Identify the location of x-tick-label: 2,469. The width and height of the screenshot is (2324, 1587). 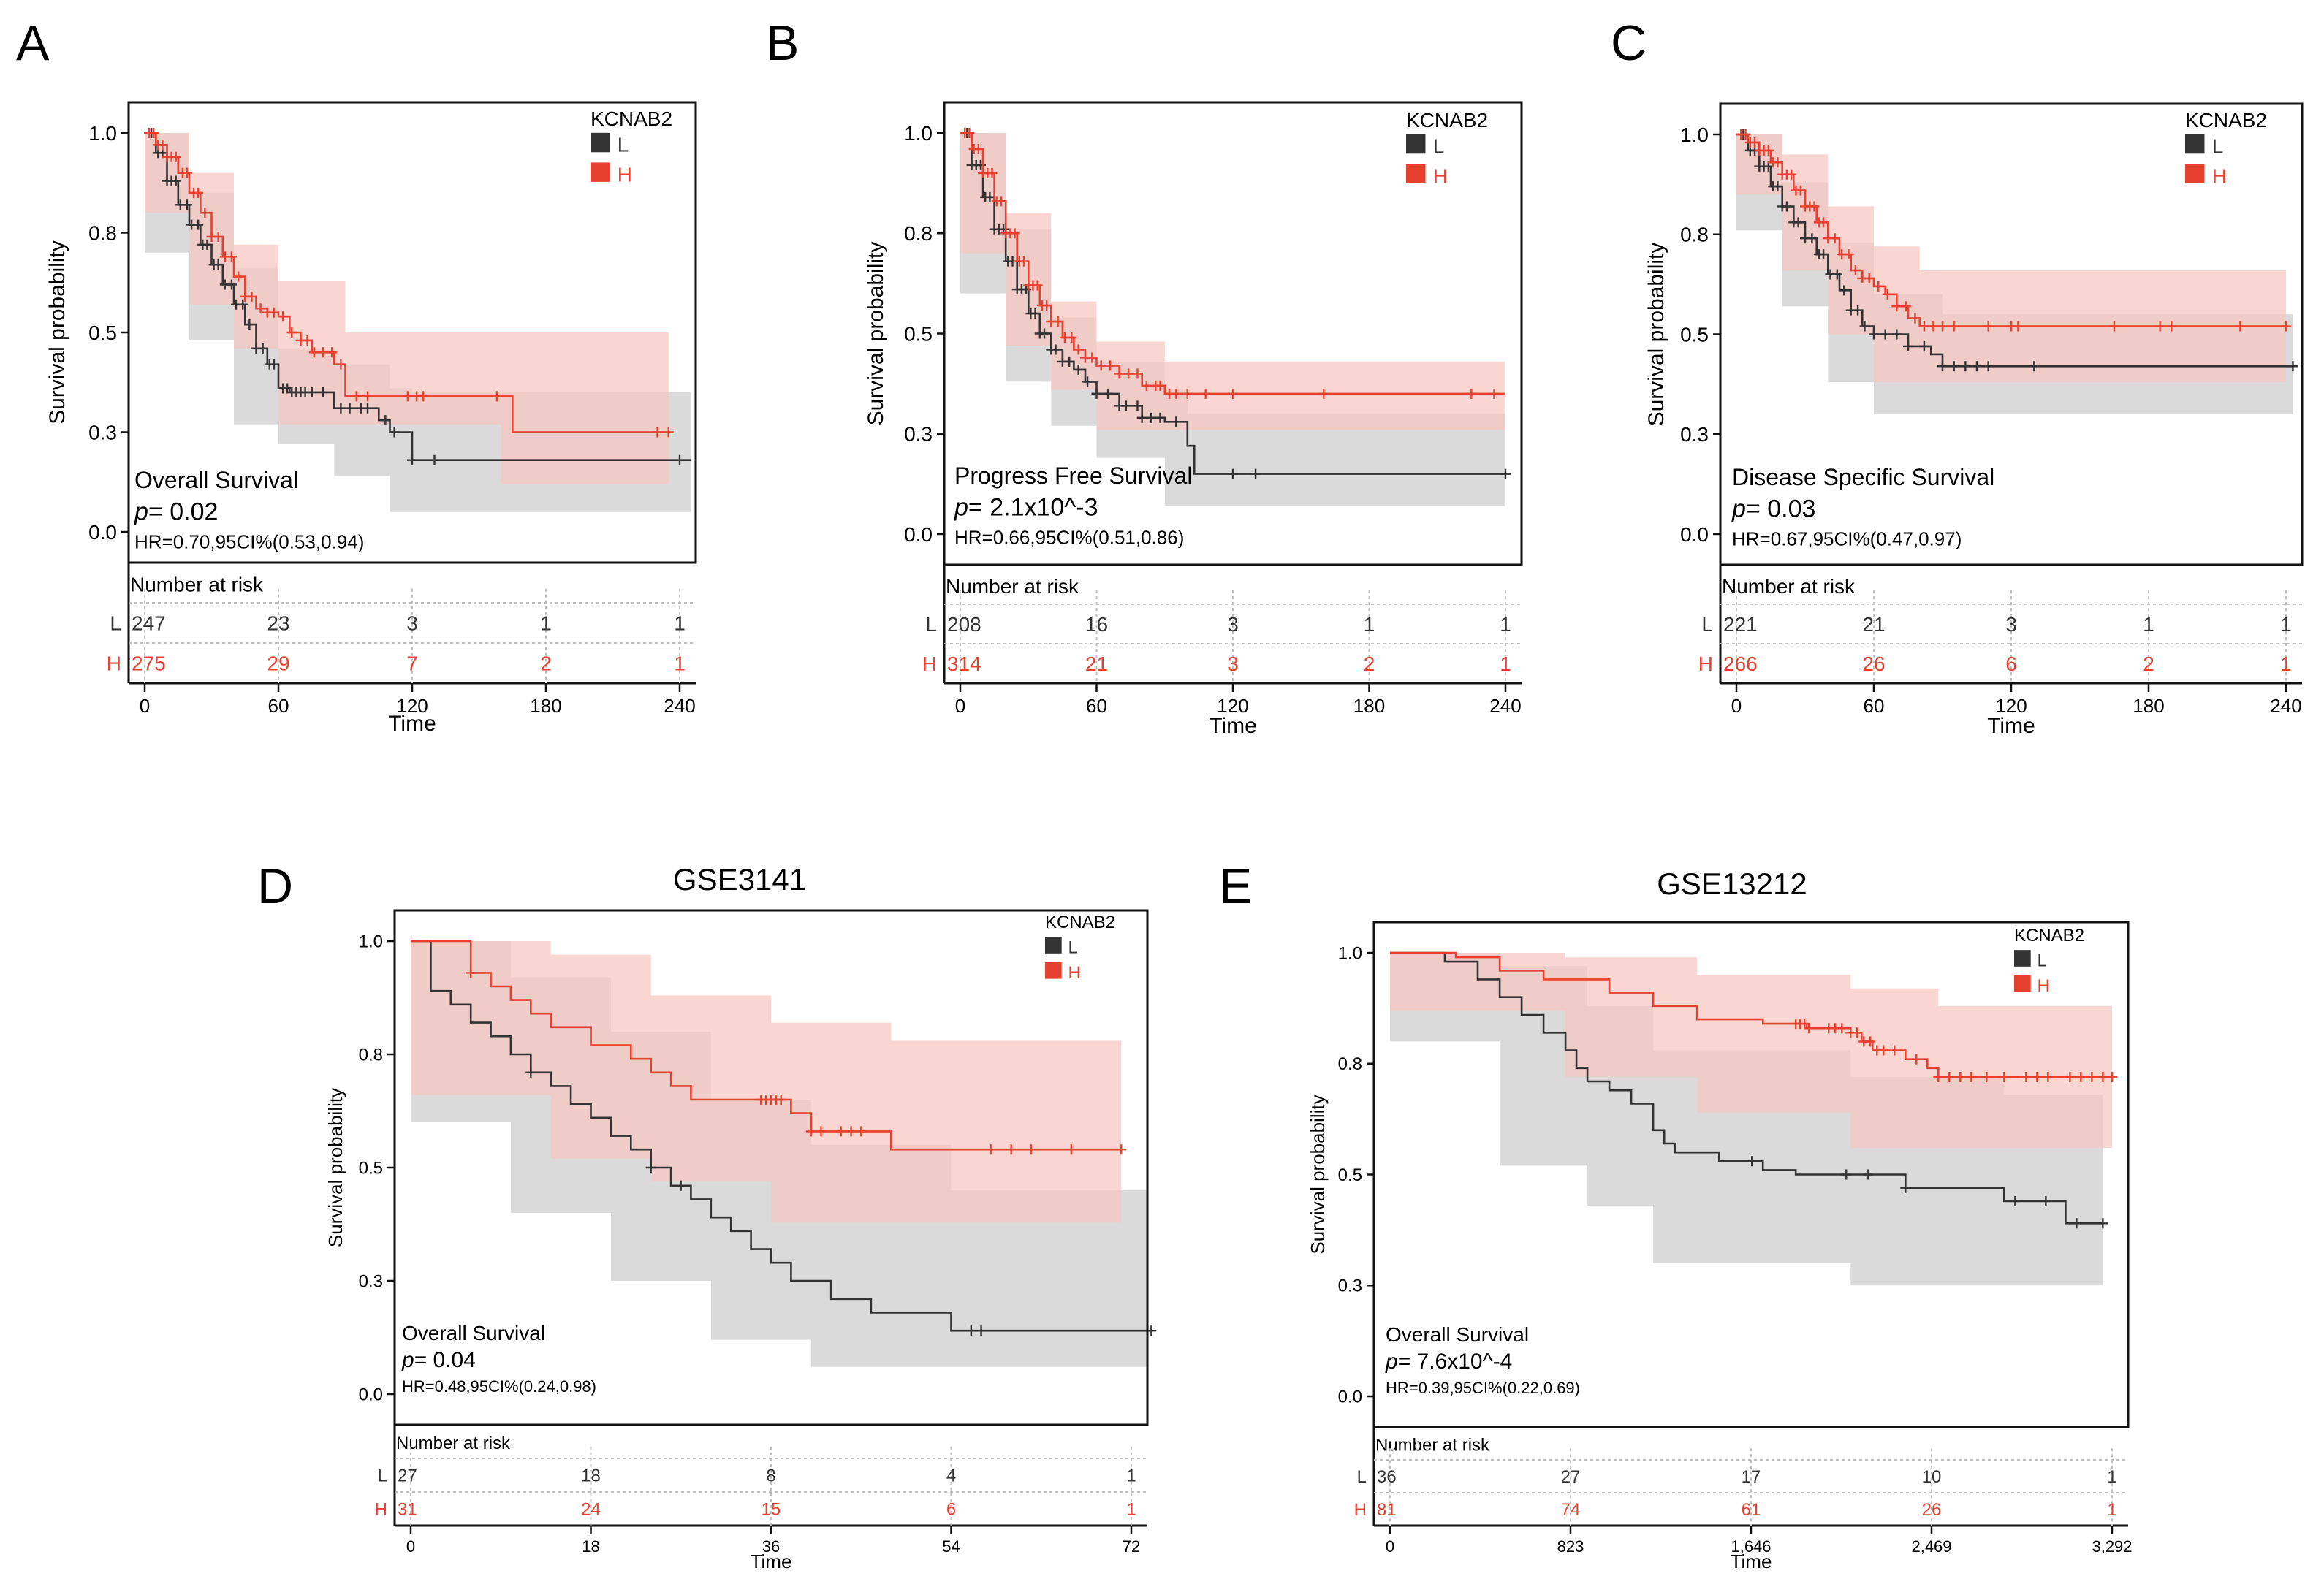
(1931, 1546).